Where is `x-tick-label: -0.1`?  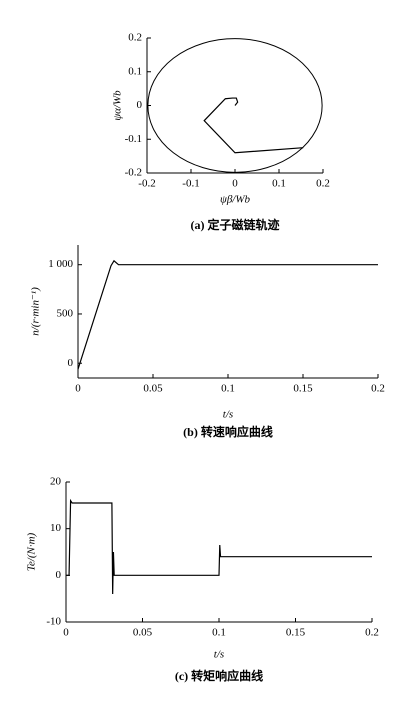
x-tick-label: -0.1 is located at coordinates (190, 184).